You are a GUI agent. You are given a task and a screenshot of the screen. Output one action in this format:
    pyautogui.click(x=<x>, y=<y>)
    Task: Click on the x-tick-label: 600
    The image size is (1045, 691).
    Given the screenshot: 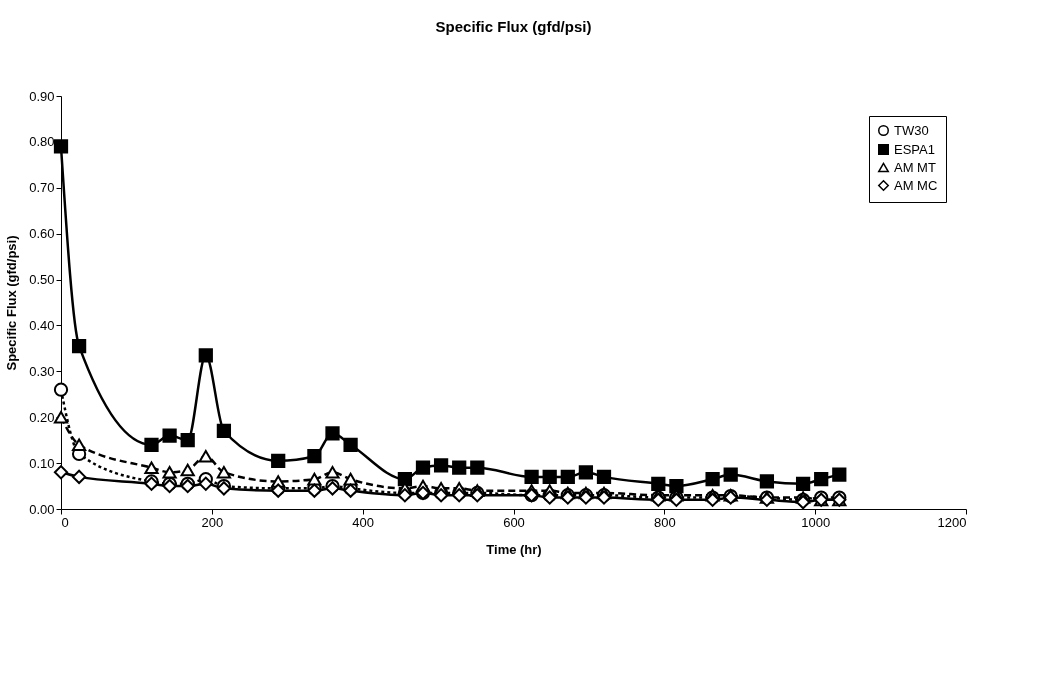 What is the action you would take?
    pyautogui.click(x=514, y=522)
    